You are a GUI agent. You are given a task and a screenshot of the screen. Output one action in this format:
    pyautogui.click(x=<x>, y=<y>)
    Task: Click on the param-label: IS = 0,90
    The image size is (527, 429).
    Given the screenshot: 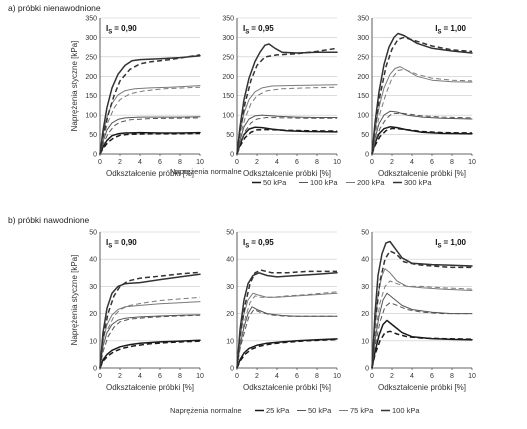 What is the action you would take?
    pyautogui.click(x=121, y=244)
    